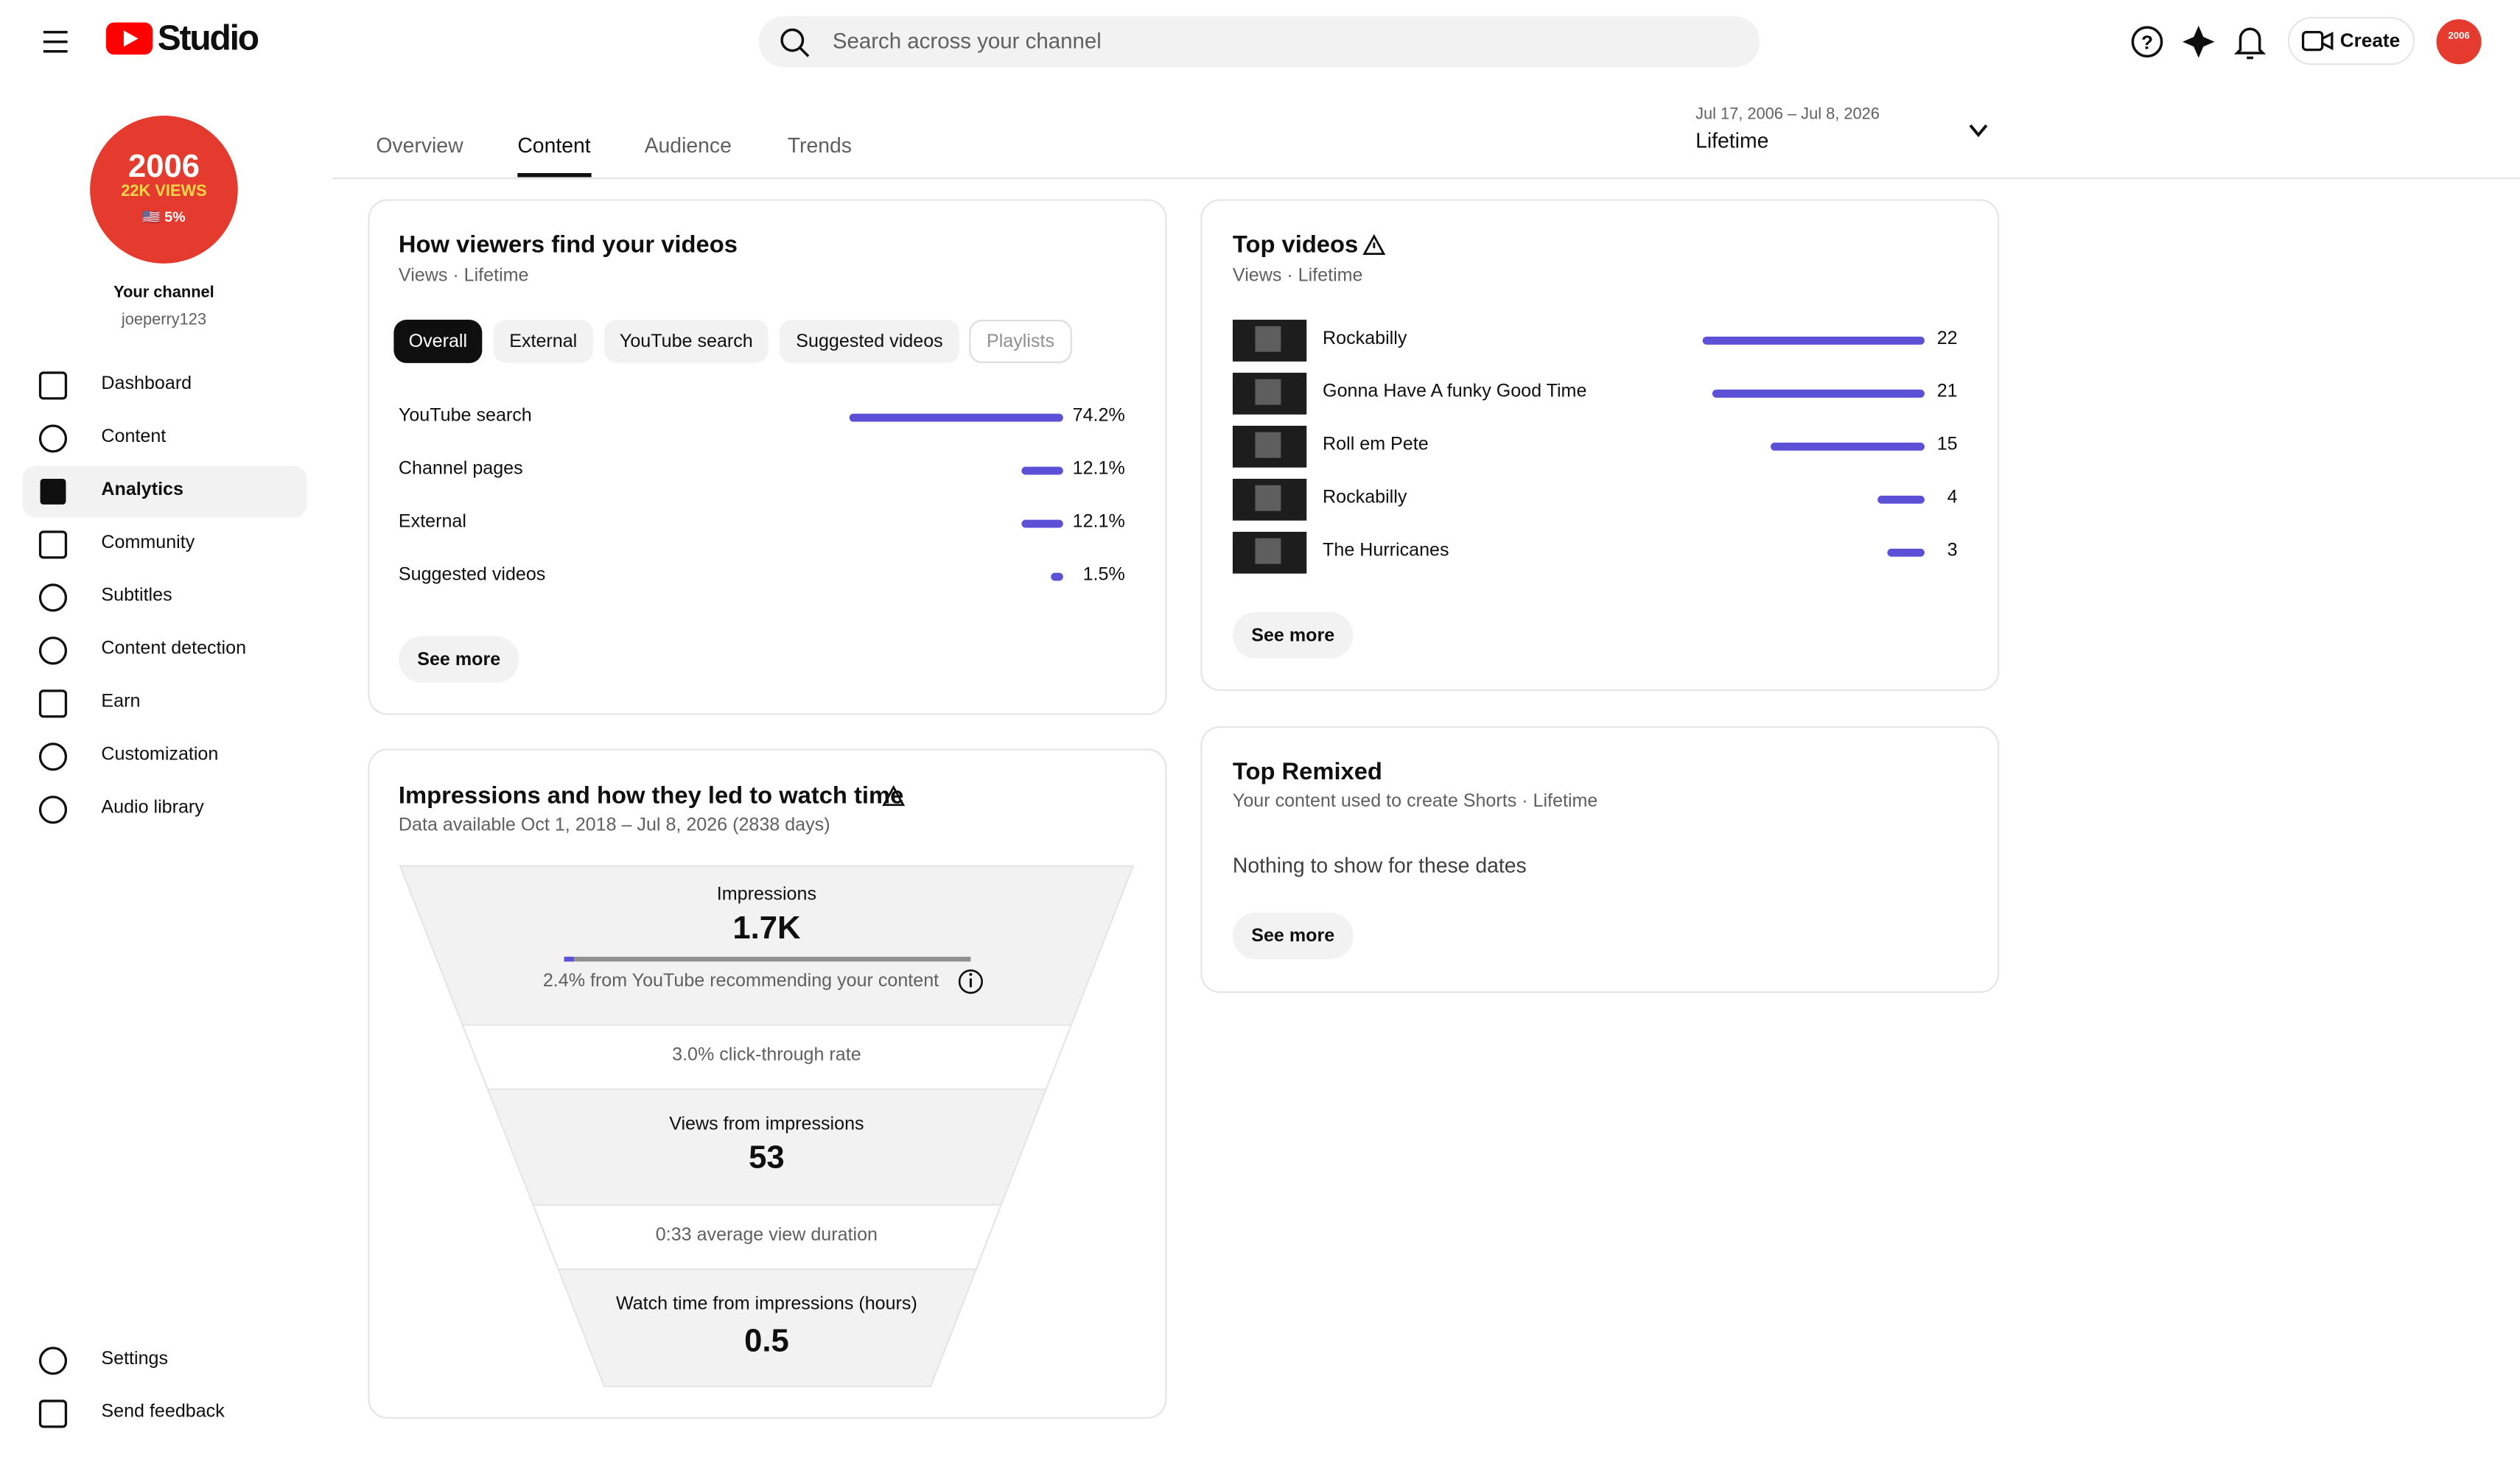 Image resolution: width=2520 pixels, height=1457 pixels. What do you see at coordinates (819, 145) in the screenshot?
I see `tab: Trends` at bounding box center [819, 145].